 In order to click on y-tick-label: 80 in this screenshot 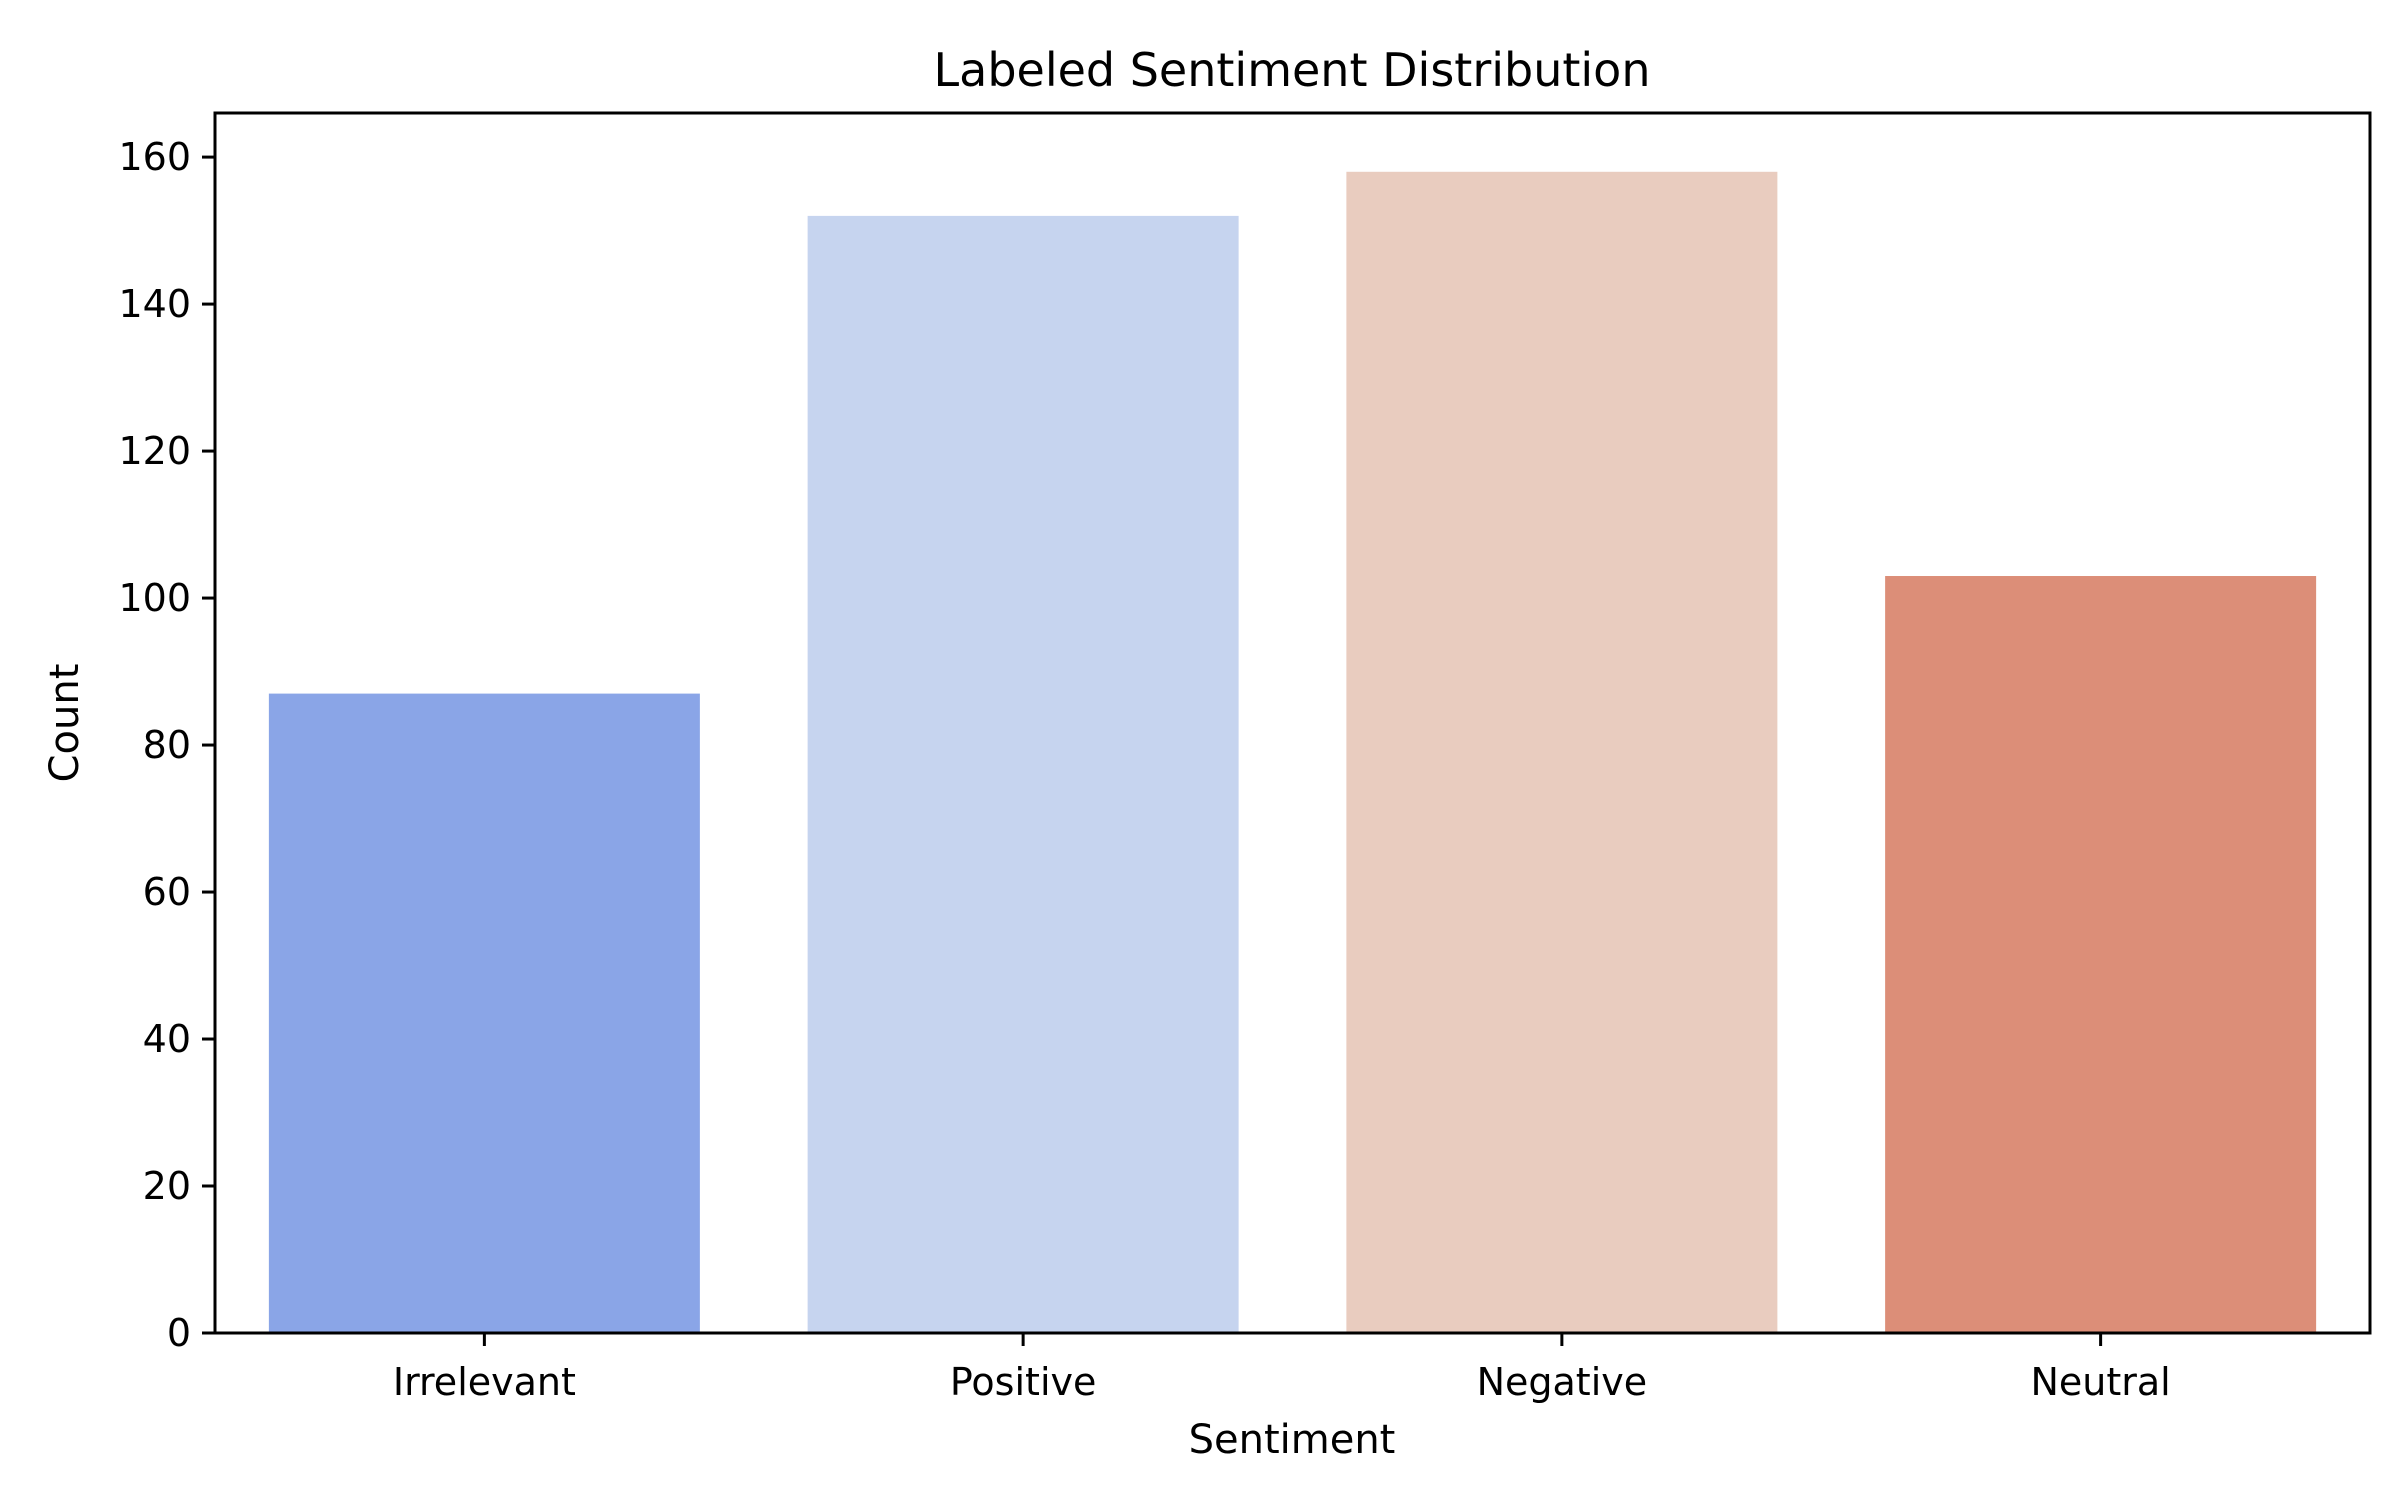, I will do `click(167, 745)`.